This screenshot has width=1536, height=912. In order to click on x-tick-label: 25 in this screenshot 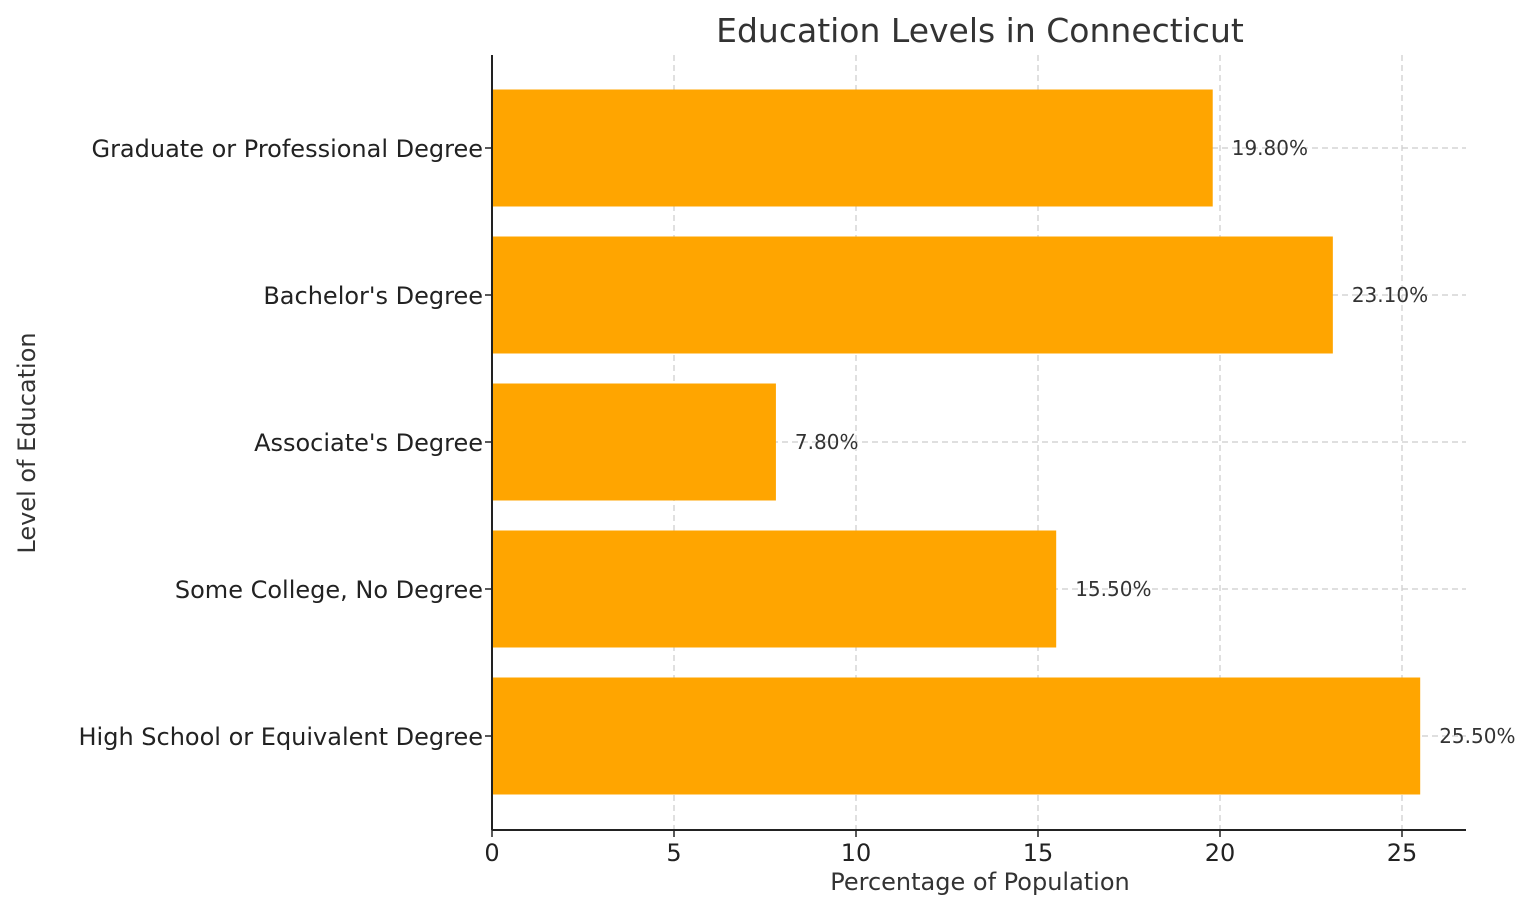, I will do `click(1402, 853)`.